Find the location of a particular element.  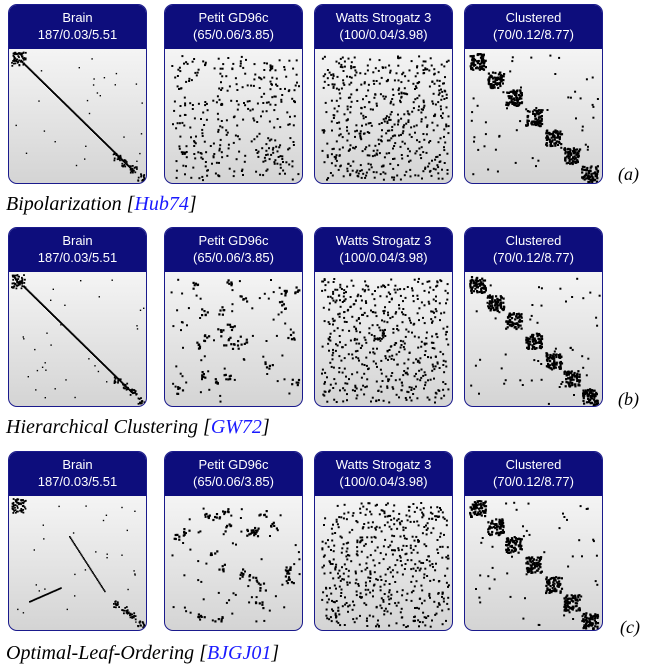

citation-link: GW72 is located at coordinates (236, 427).